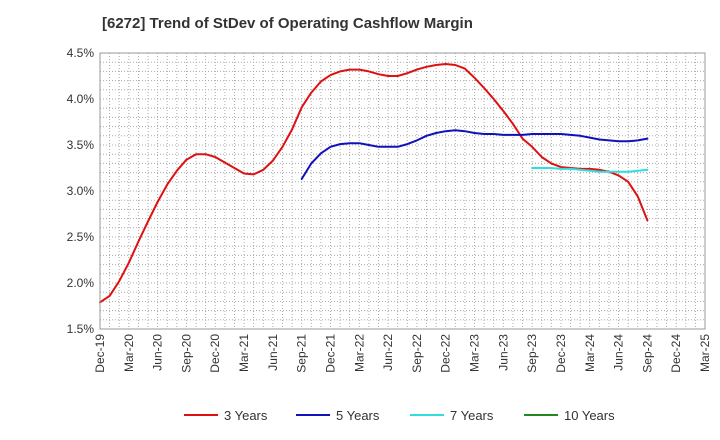 The height and width of the screenshot is (440, 720). I want to click on x-tick-label: Sep-23, so click(532, 353).